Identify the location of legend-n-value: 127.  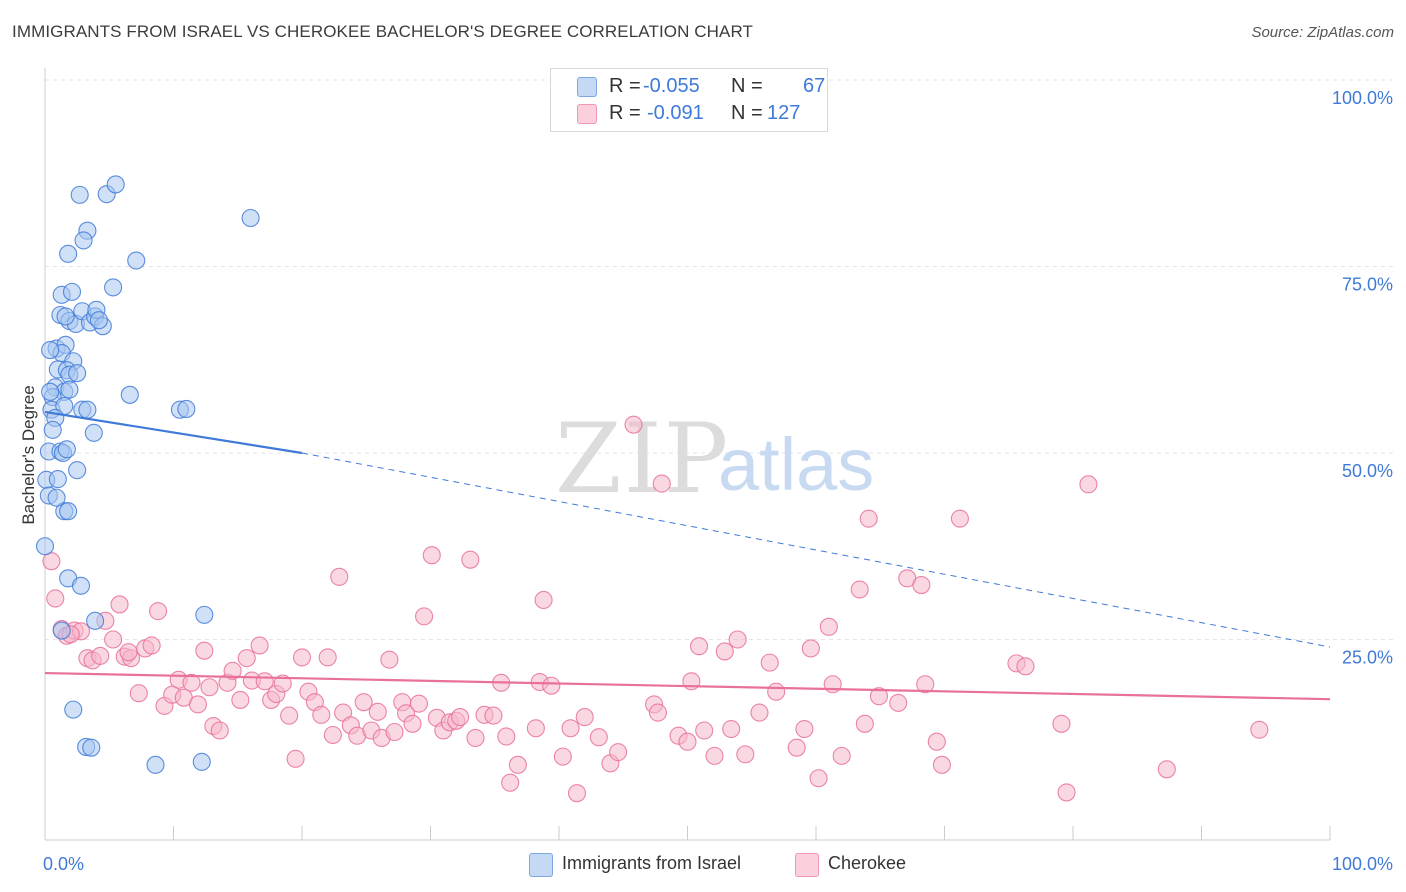
(784, 113).